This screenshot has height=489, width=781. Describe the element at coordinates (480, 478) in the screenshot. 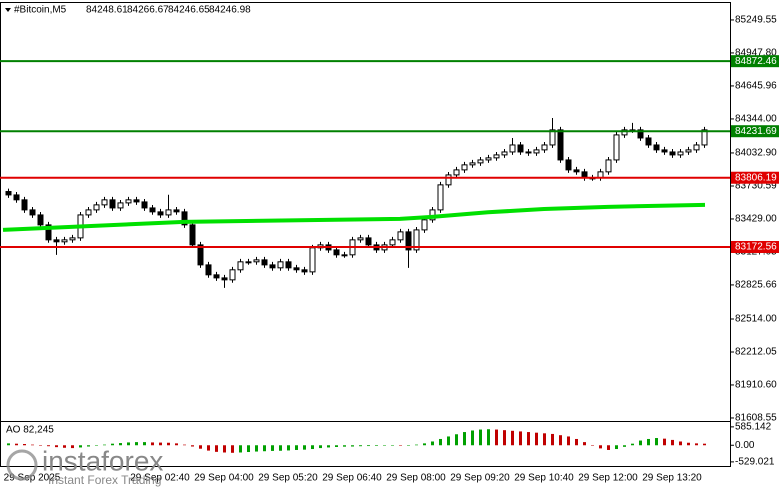

I see `x-tick-label: 29 Sep 09:20` at that location.